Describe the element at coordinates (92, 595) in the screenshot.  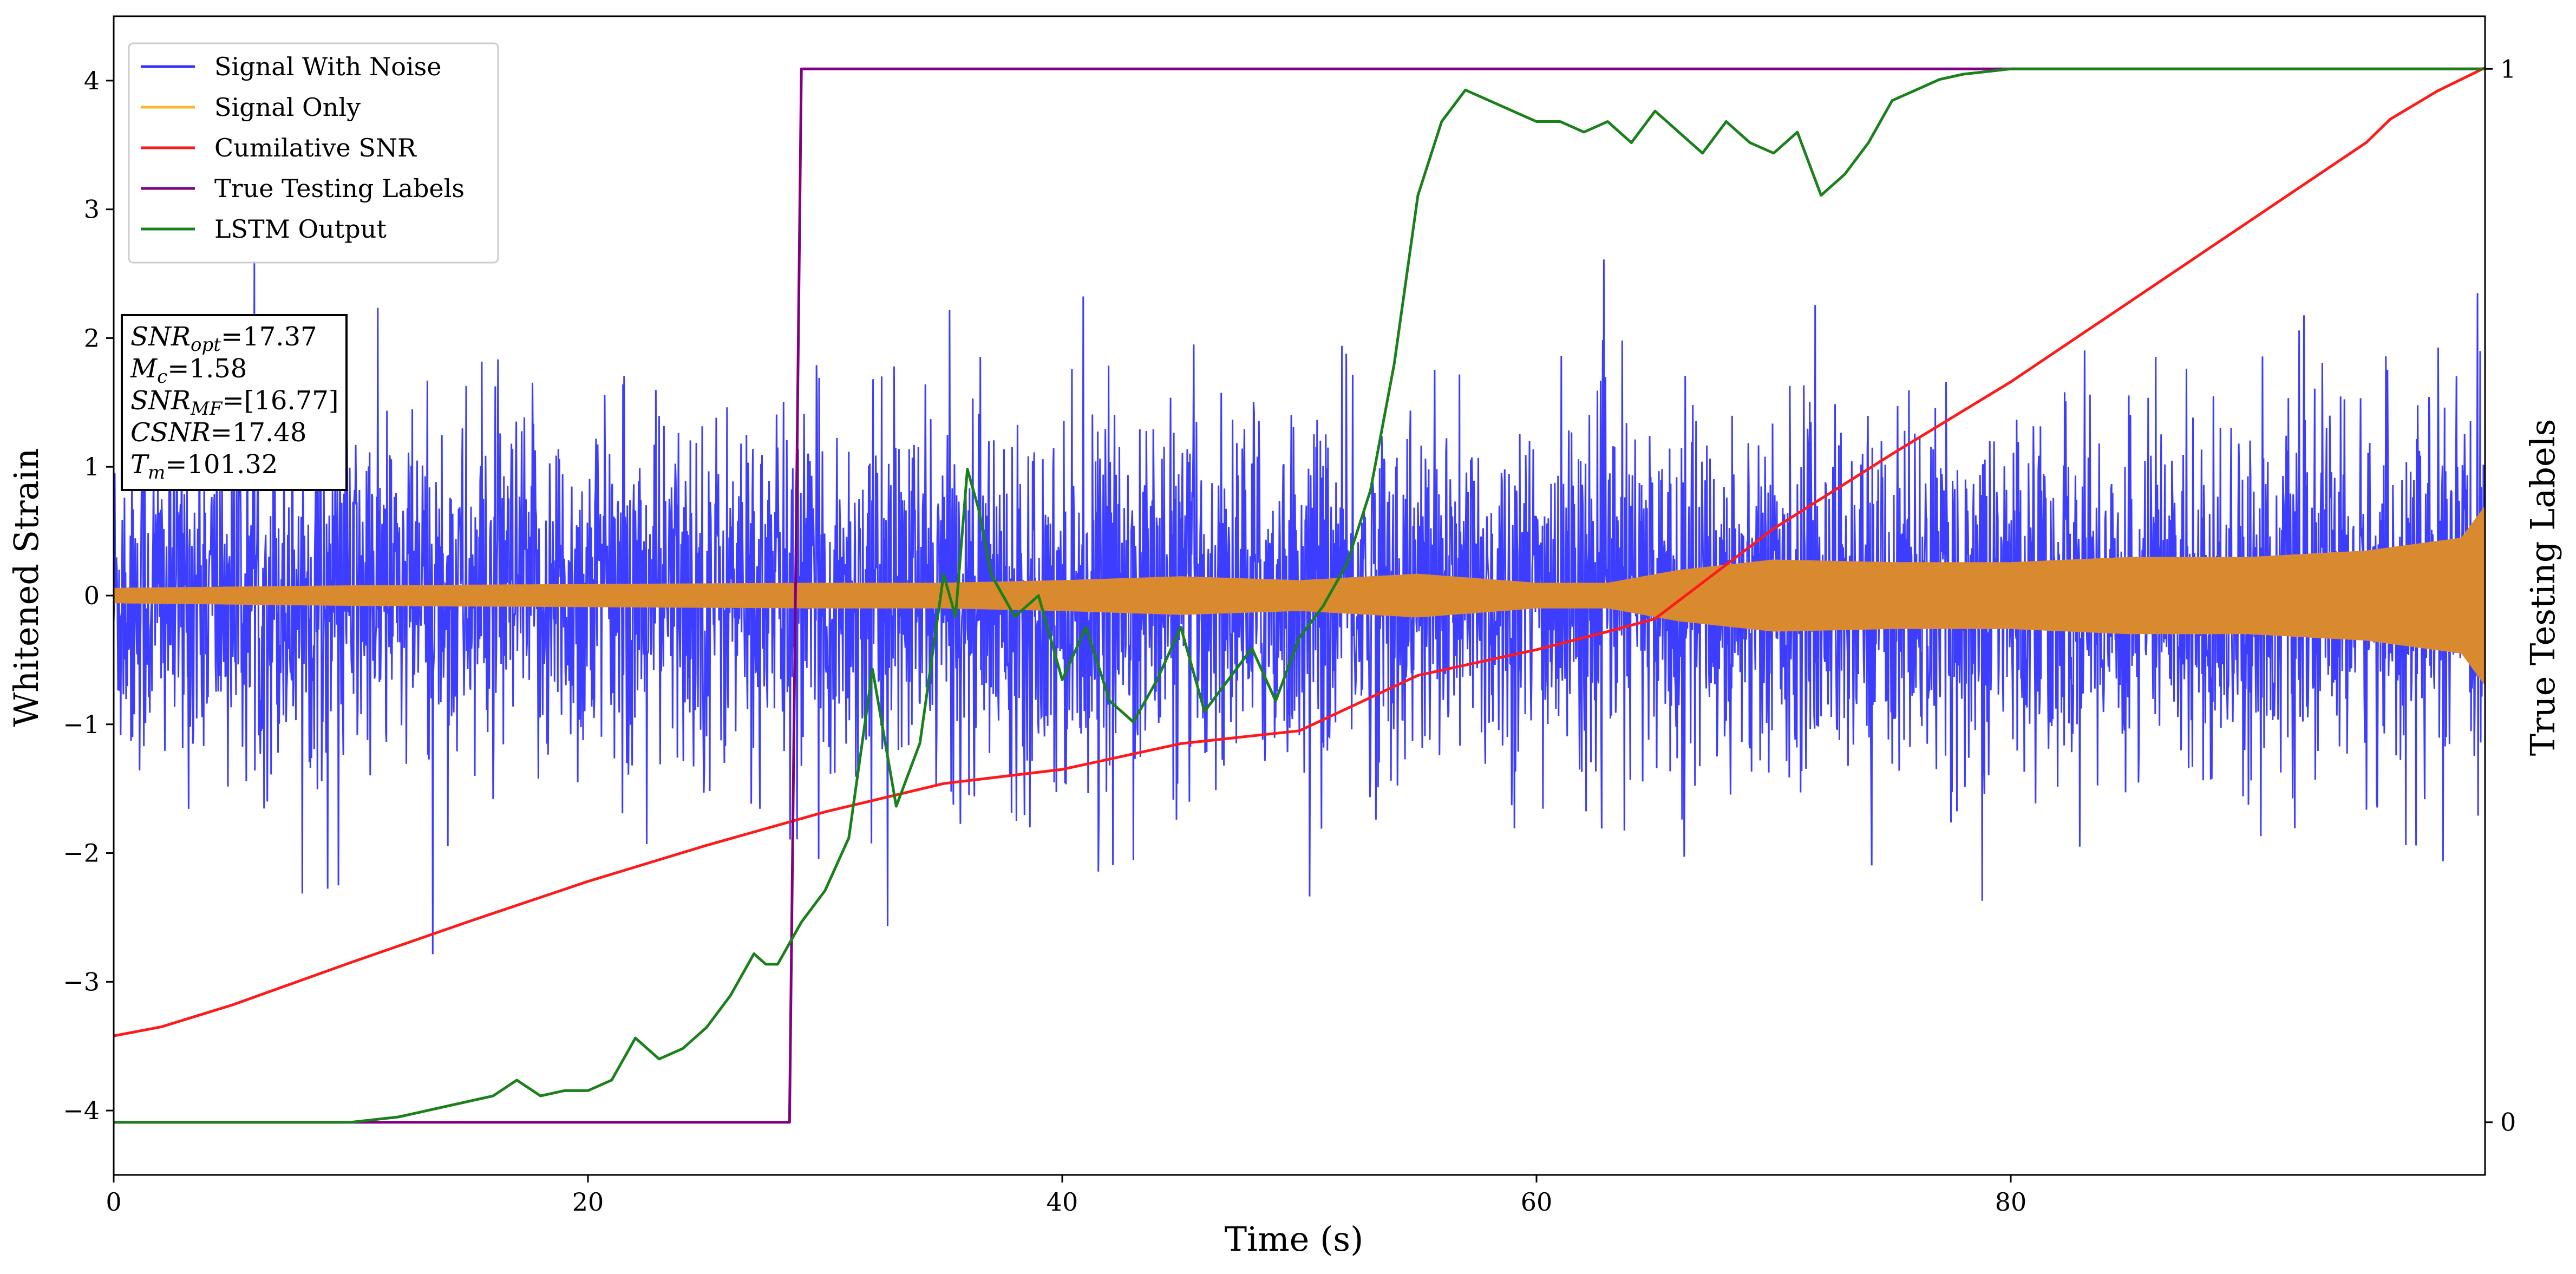
I see `y-tick-label: 0` at that location.